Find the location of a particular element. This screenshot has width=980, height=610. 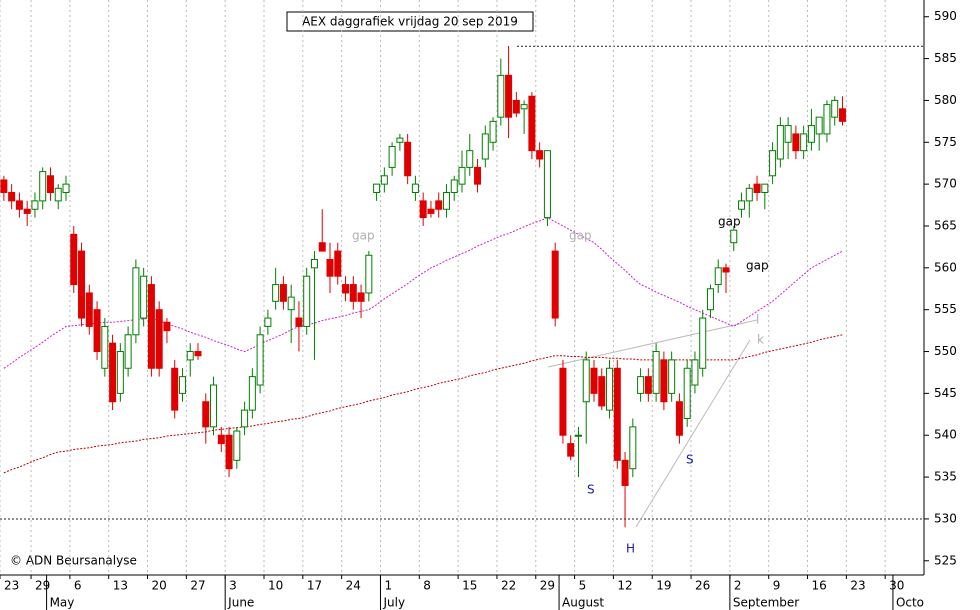

month-label: June is located at coordinates (240, 603).